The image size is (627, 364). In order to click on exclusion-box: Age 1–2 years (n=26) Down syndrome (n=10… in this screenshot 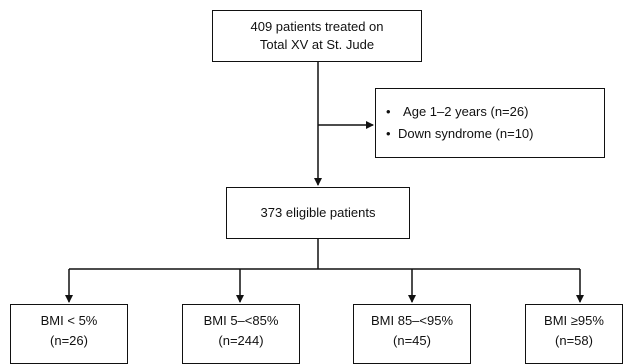, I will do `click(490, 123)`.